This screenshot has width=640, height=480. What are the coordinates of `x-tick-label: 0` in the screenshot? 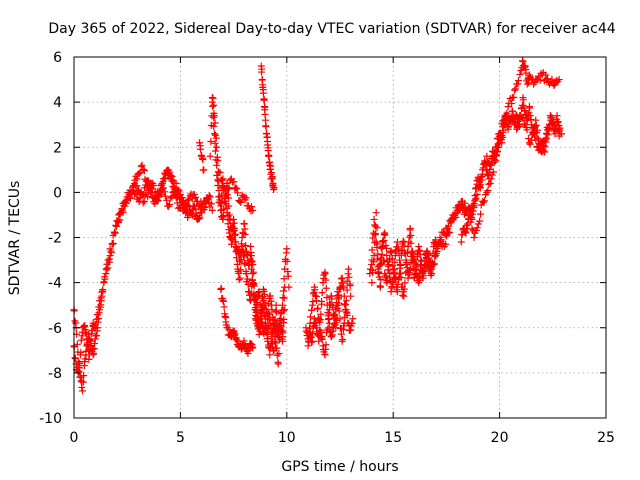 It's located at (74, 438).